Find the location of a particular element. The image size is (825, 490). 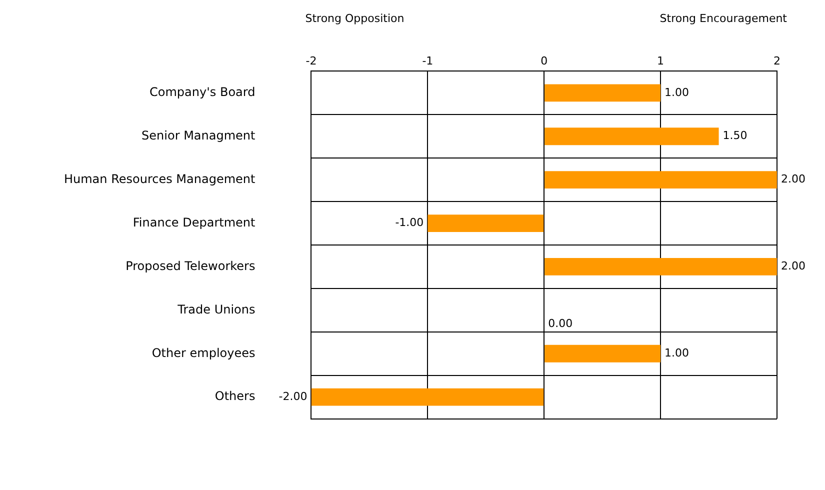

x-tick-label: 0 is located at coordinates (544, 61).